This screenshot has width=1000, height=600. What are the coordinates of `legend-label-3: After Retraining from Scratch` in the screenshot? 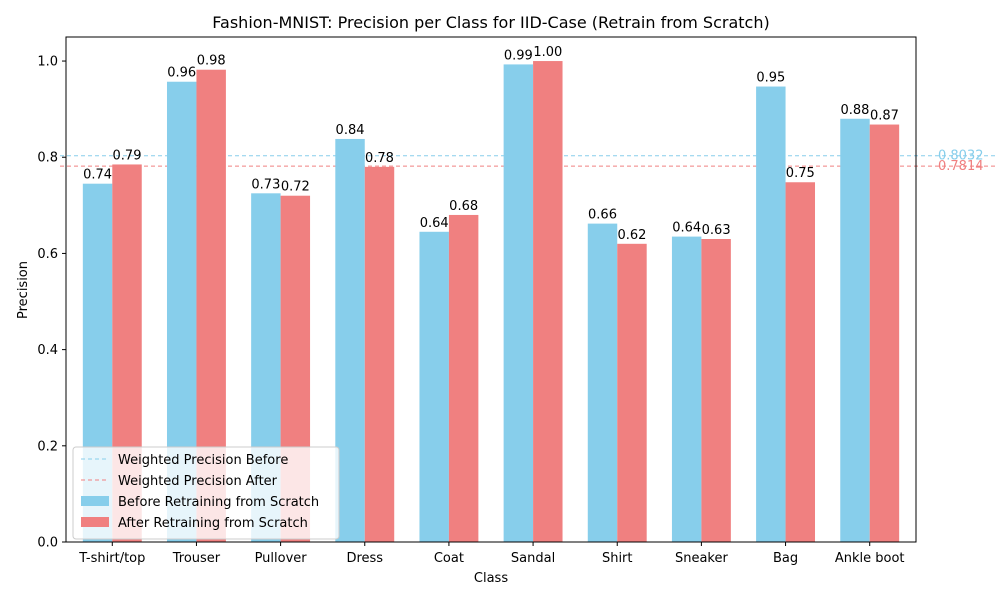 It's located at (213, 523).